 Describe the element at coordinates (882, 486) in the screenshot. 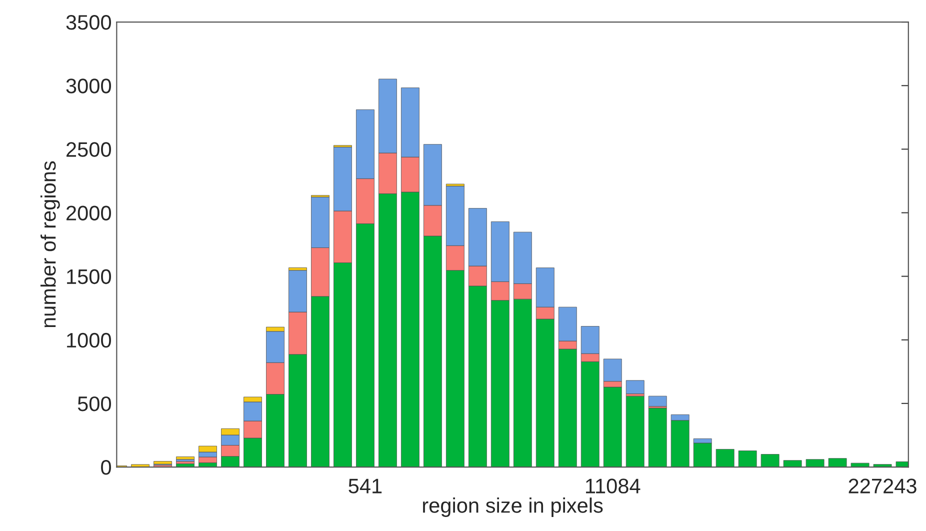

I see `x-tick-label: 227243` at that location.